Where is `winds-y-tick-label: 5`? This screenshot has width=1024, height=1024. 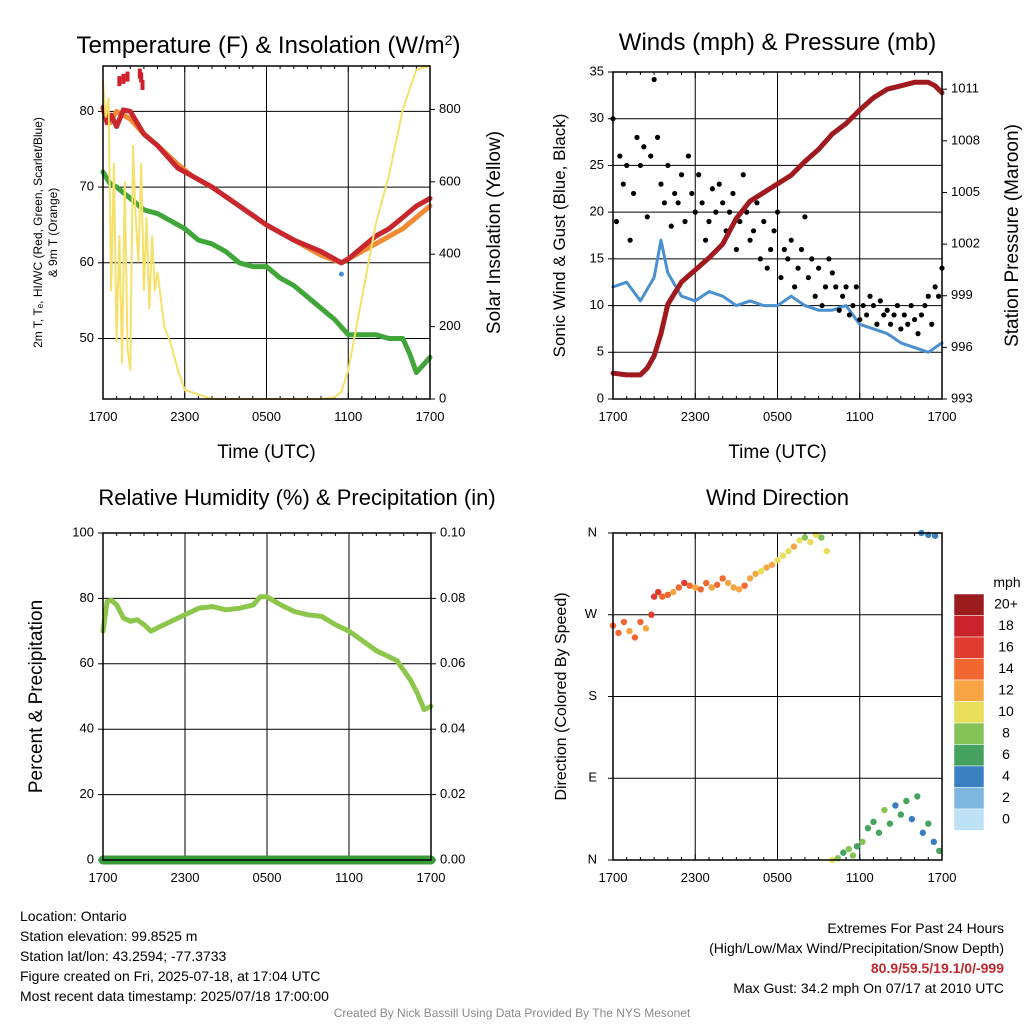
winds-y-tick-label: 5 is located at coordinates (600, 351).